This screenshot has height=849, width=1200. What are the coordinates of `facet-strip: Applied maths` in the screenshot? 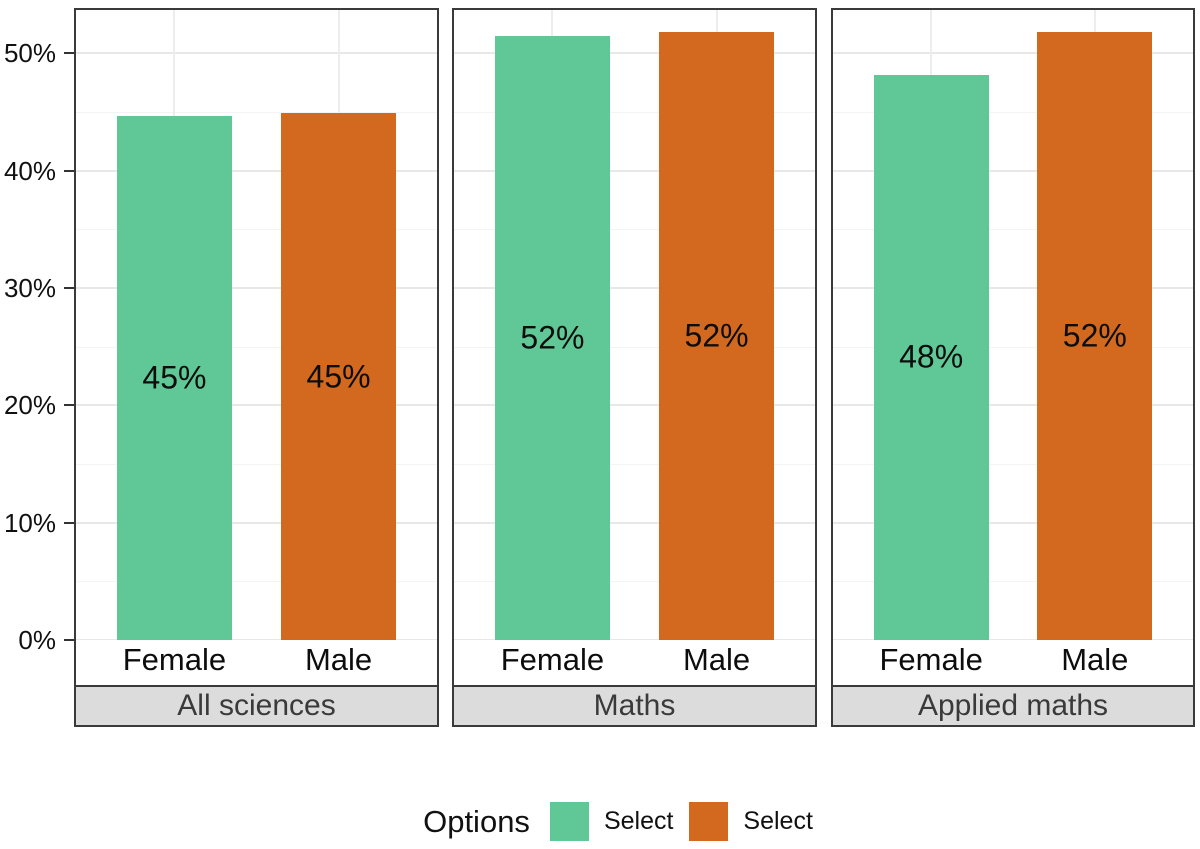 It's located at (1013, 705).